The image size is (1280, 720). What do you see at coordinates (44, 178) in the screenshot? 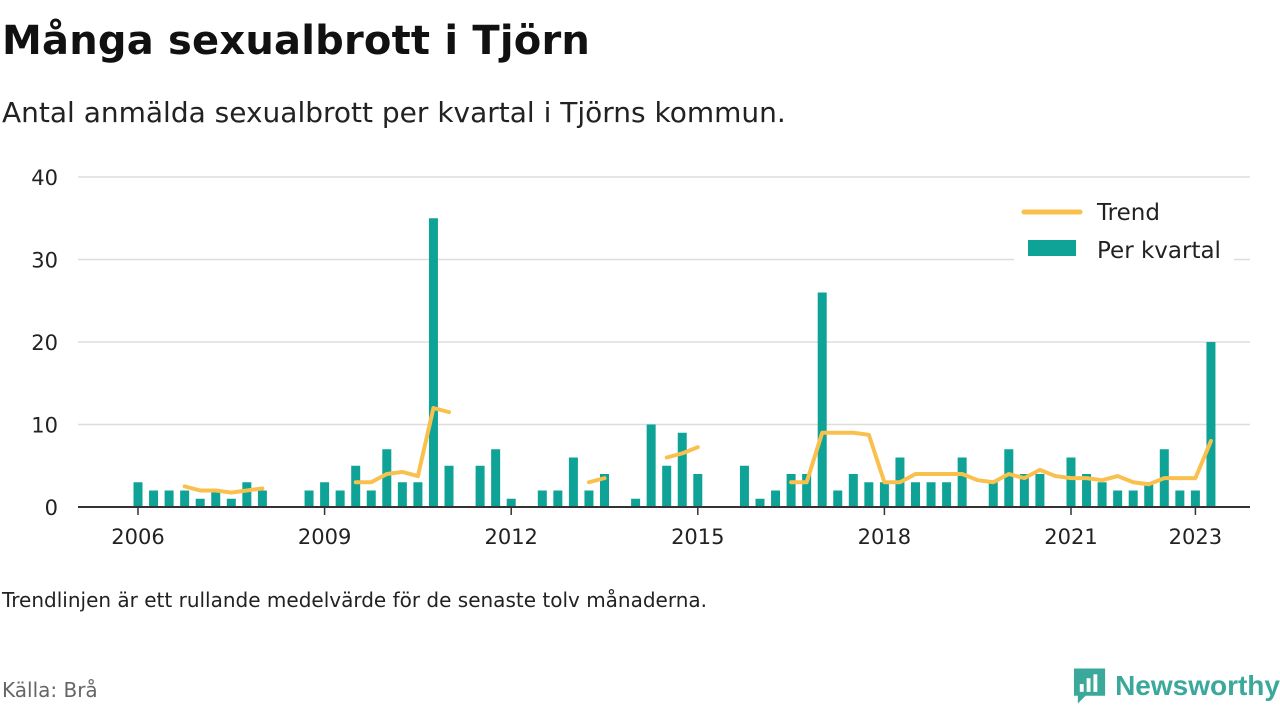
I see `y-tick-label: 40` at bounding box center [44, 178].